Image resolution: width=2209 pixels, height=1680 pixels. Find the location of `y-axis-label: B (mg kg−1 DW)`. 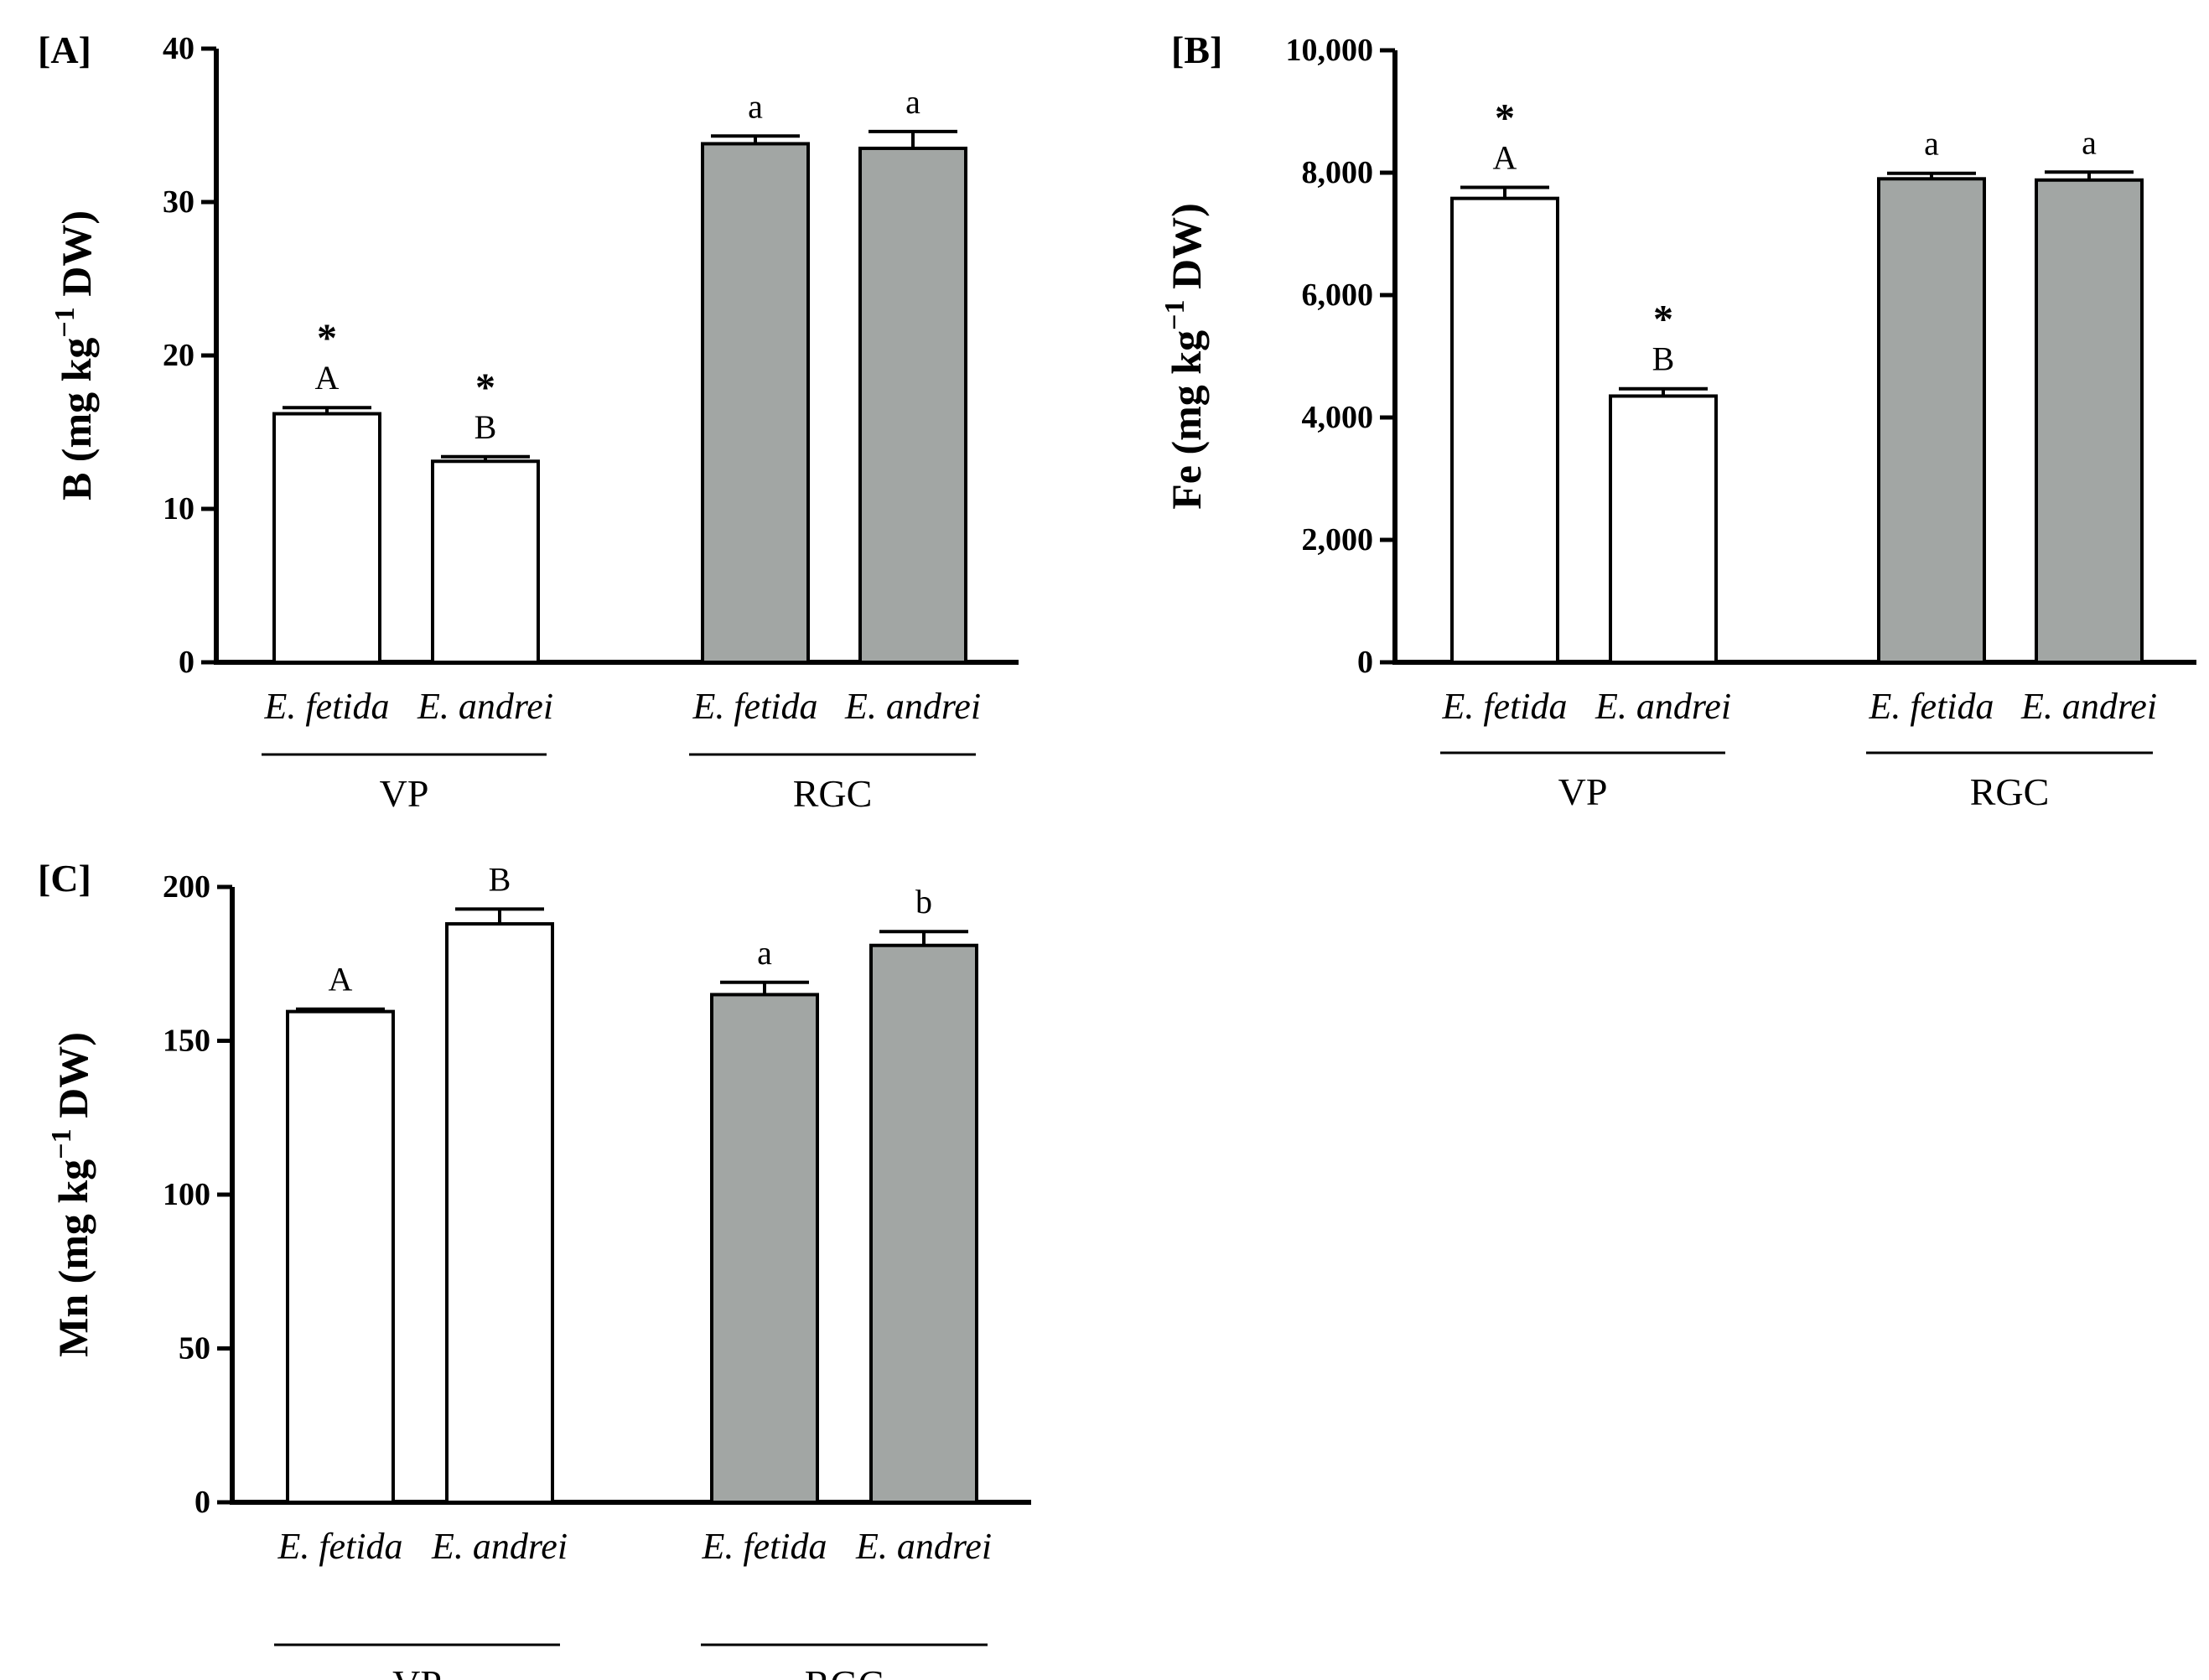

y-axis-label: B (mg kg−1 DW) is located at coordinates (74, 355).